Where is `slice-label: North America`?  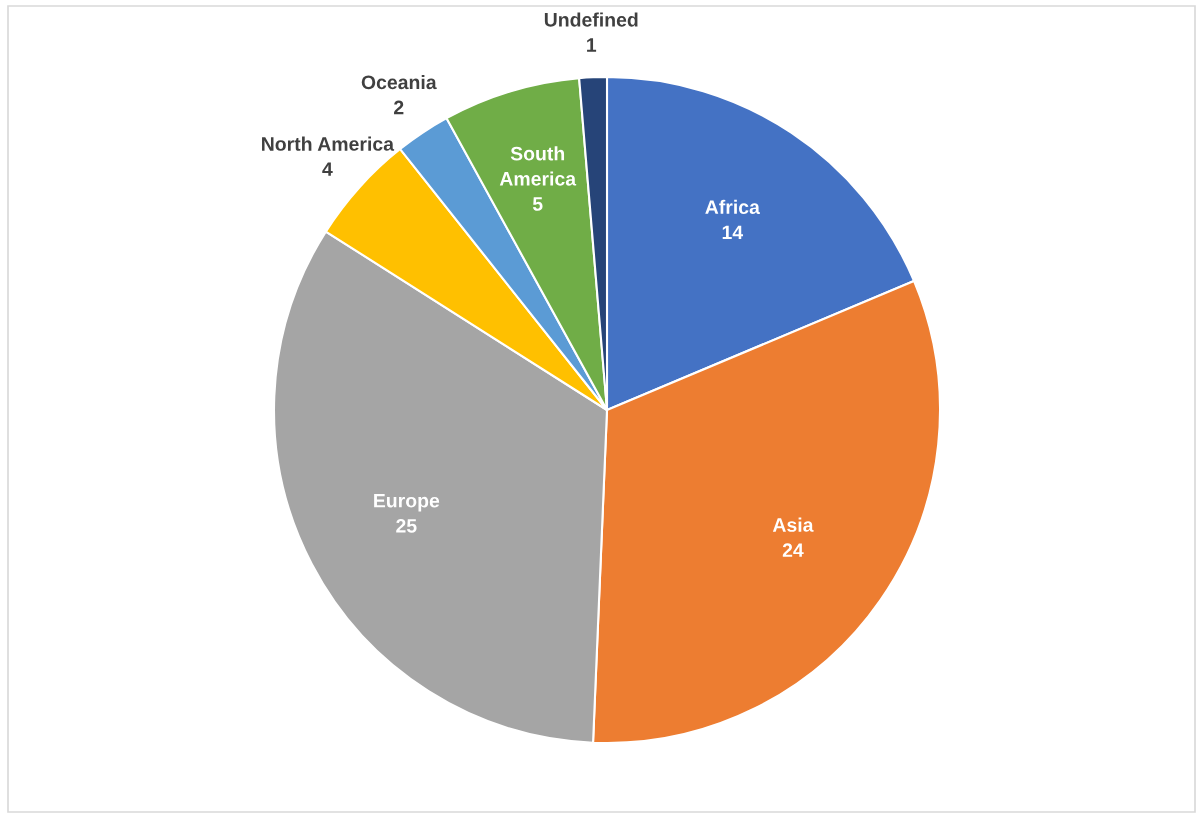 slice-label: North America is located at coordinates (328, 143).